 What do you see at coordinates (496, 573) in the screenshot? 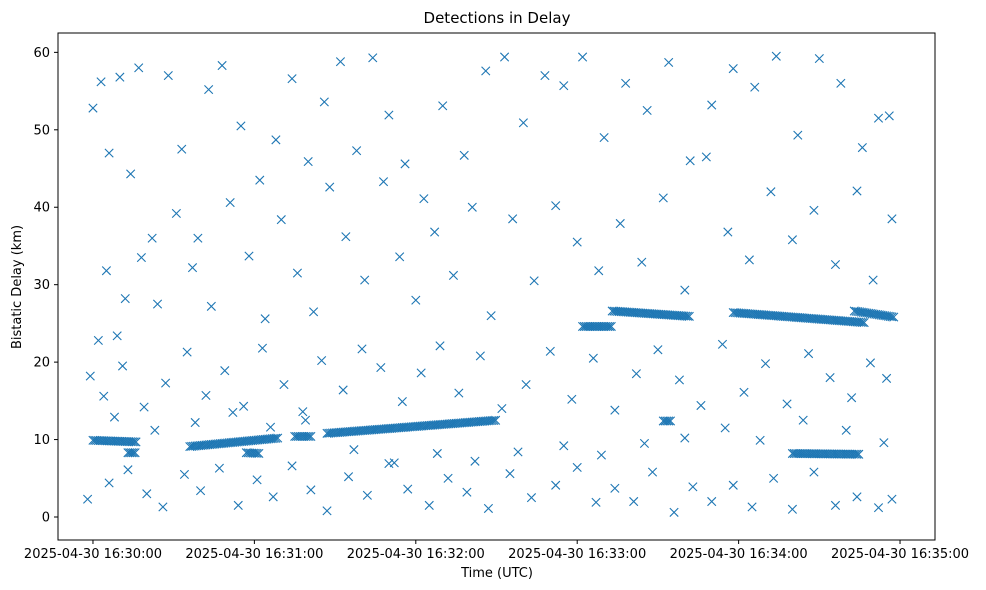
I see `x-axis-title: Time (UTC)` at bounding box center [496, 573].